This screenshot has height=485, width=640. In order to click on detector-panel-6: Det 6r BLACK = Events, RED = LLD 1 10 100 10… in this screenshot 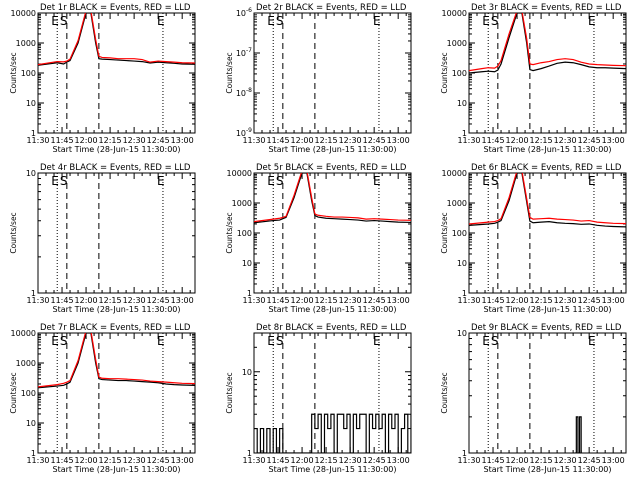, I will do `click(533, 238)`.